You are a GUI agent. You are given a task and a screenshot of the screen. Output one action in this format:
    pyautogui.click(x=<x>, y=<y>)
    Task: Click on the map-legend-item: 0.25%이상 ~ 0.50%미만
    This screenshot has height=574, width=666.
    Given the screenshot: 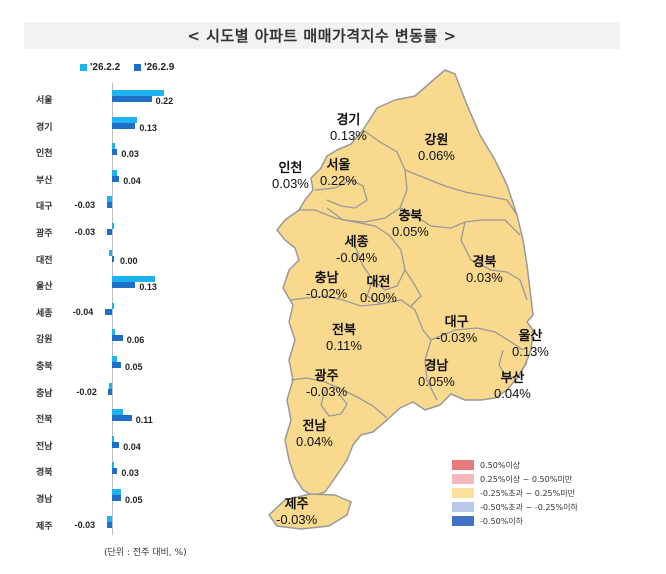 What is the action you would take?
    pyautogui.click(x=515, y=479)
    